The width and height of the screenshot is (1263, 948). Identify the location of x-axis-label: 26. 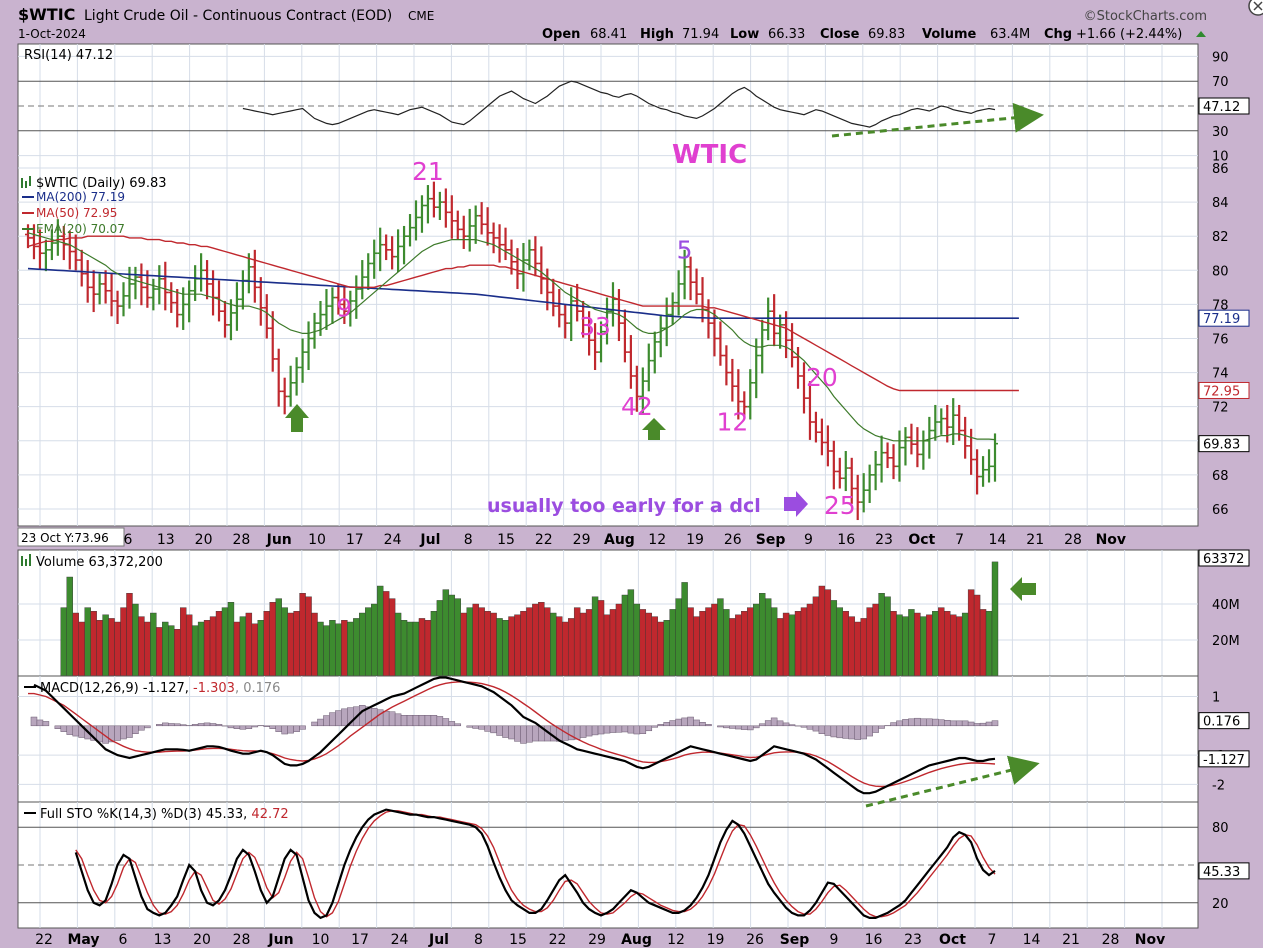
(733, 540).